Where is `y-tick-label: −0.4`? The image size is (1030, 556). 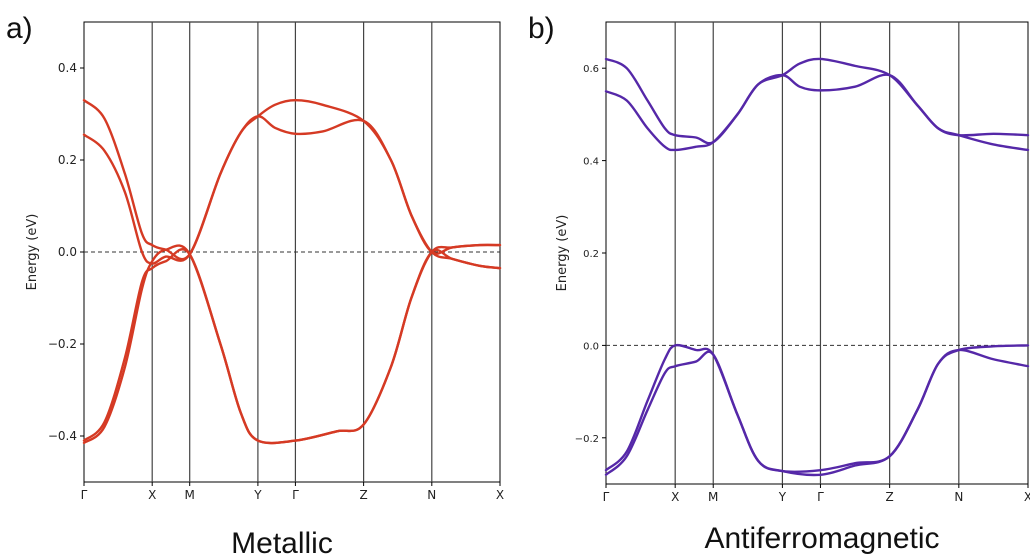 y-tick-label: −0.4 is located at coordinates (62, 436).